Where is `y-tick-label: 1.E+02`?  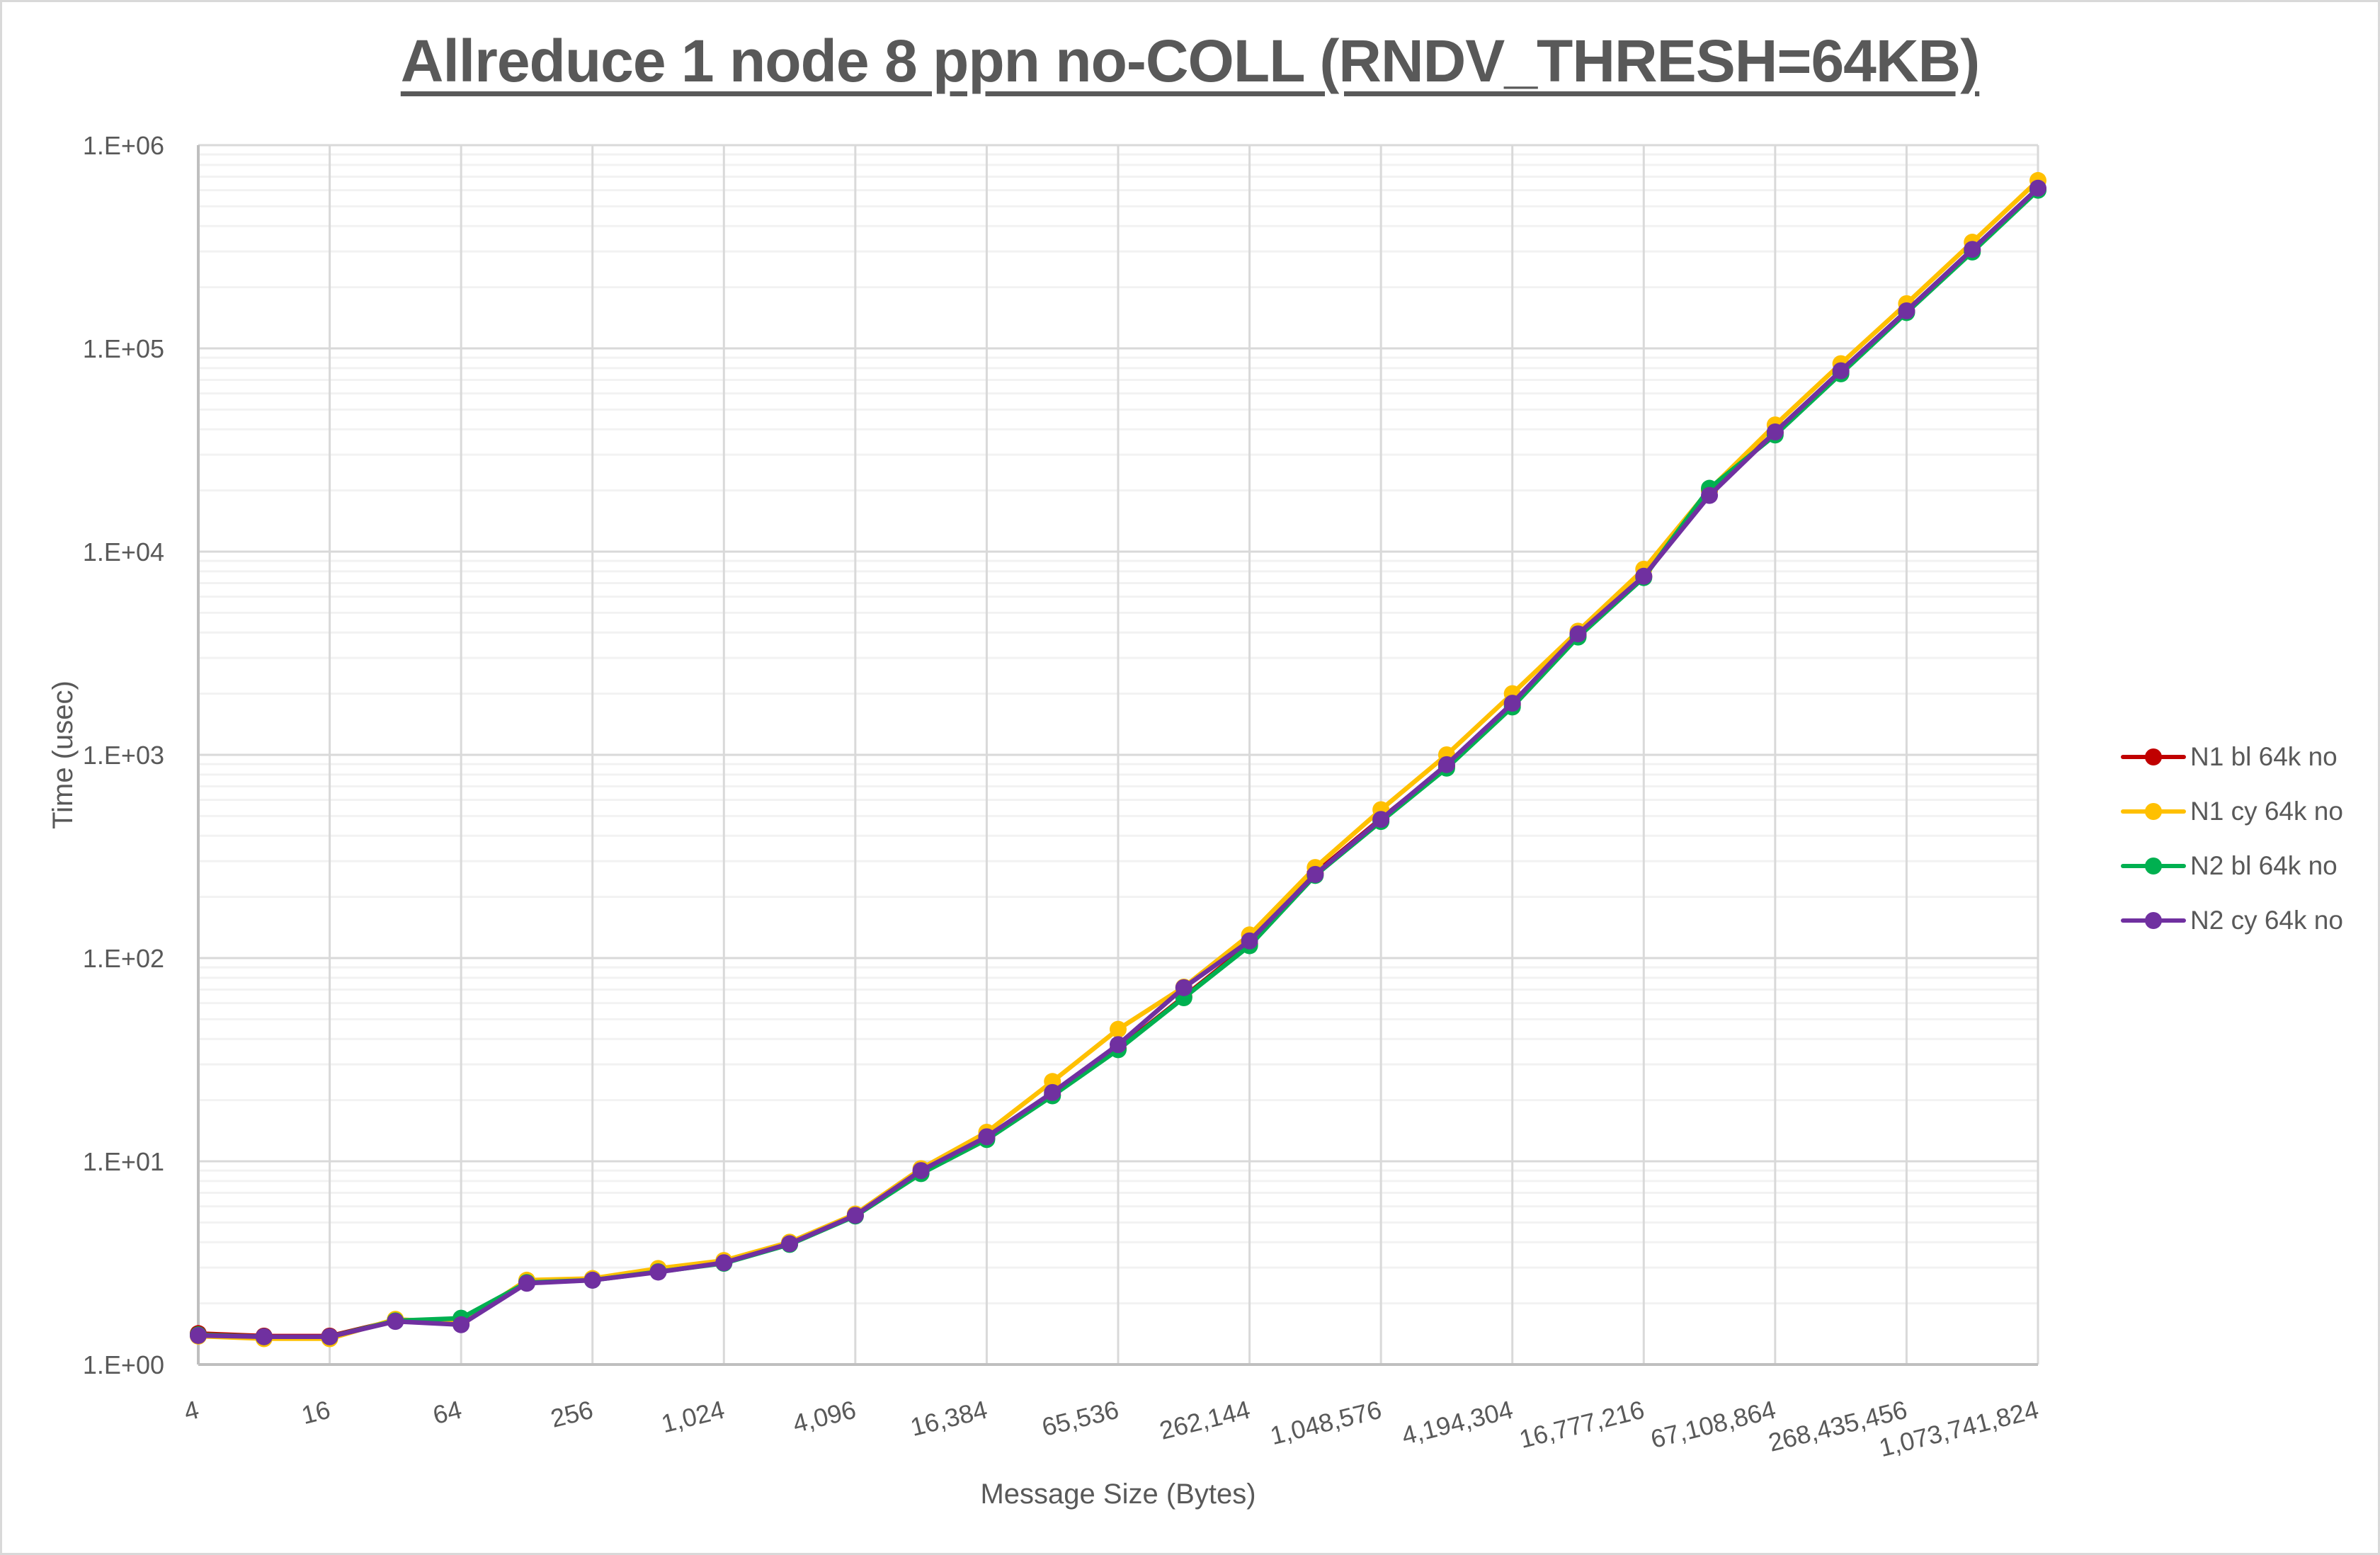
y-tick-label: 1.E+02 is located at coordinates (123, 959).